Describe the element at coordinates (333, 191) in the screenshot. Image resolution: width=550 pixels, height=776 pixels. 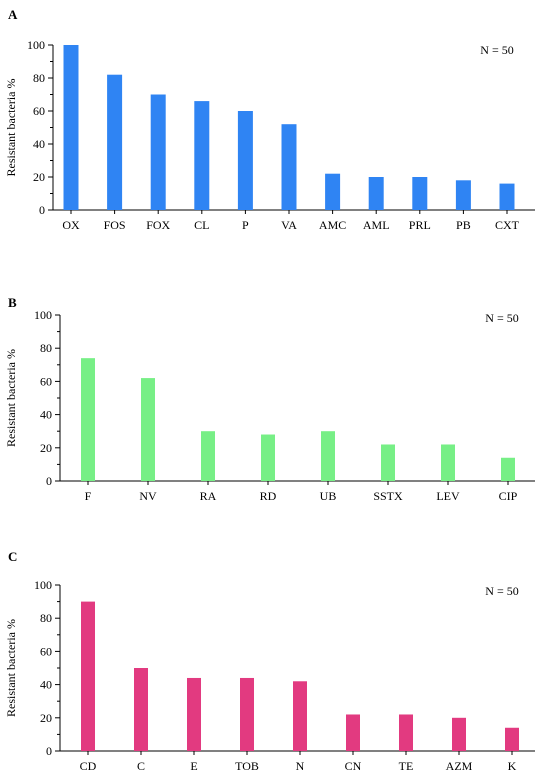
I see `bar-amc` at that location.